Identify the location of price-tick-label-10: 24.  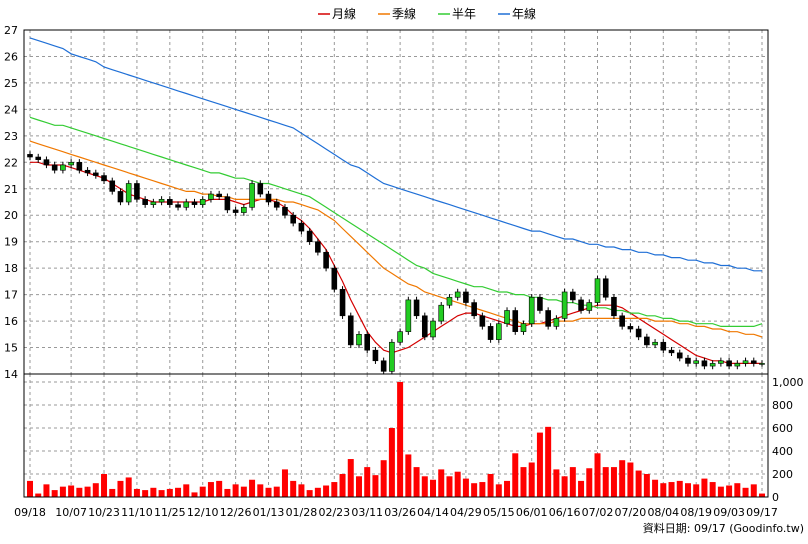
(11, 109).